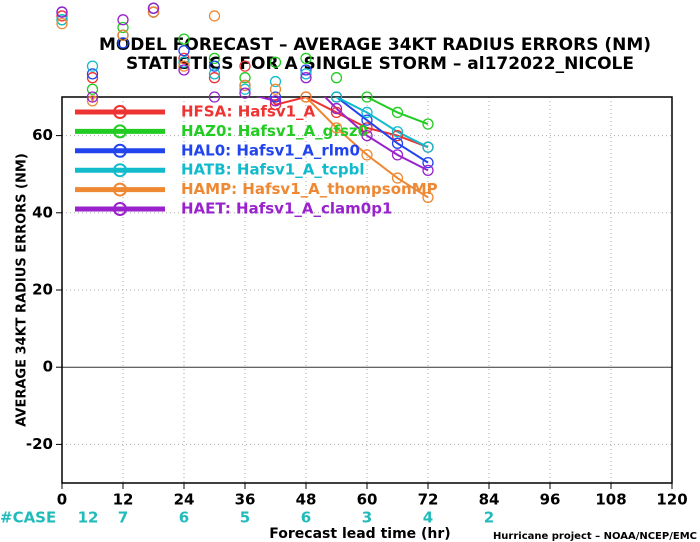  I want to click on footer: Hurricane project – NOAA/NCEP/EMC, so click(595, 536).